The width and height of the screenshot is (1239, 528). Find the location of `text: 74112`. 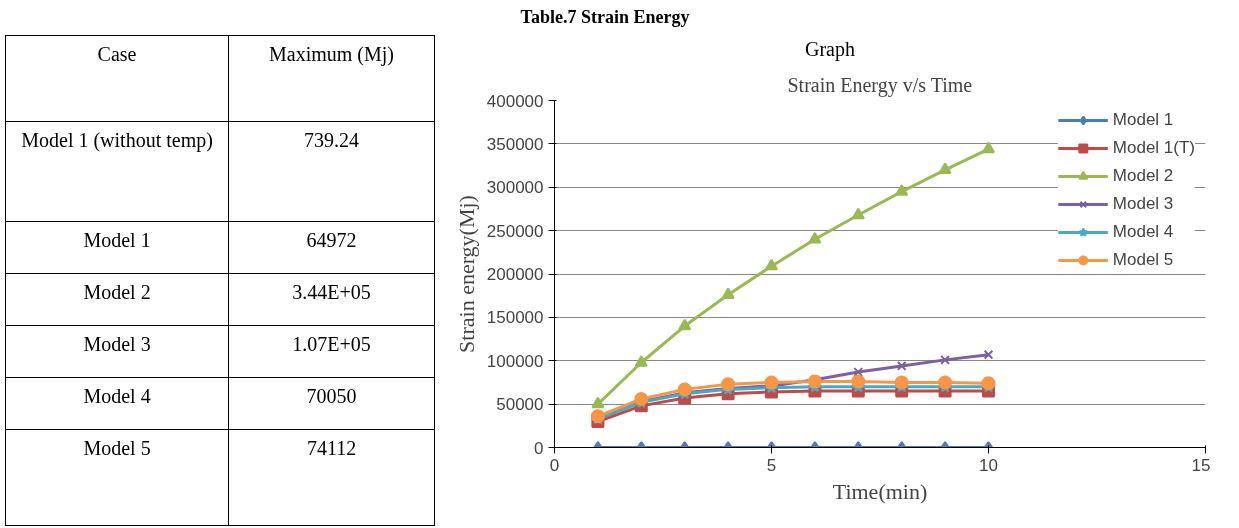

text: 74112 is located at coordinates (331, 477).